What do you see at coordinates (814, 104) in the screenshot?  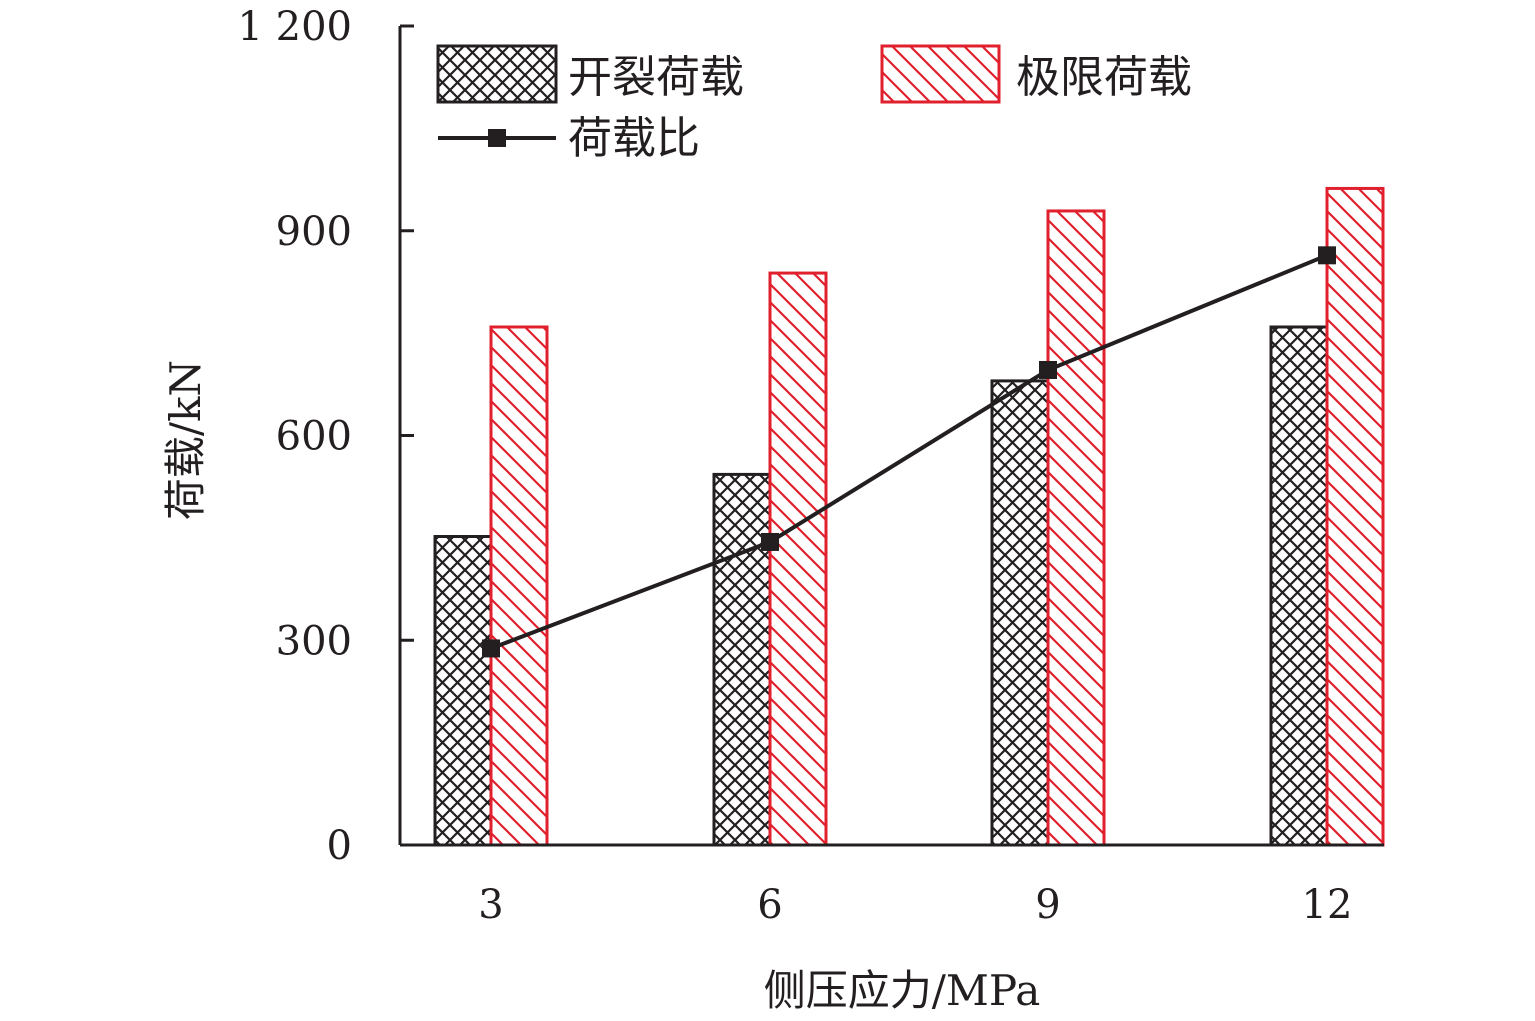 I see `legend: 开裂荷载 极限荷载 荷载比` at bounding box center [814, 104].